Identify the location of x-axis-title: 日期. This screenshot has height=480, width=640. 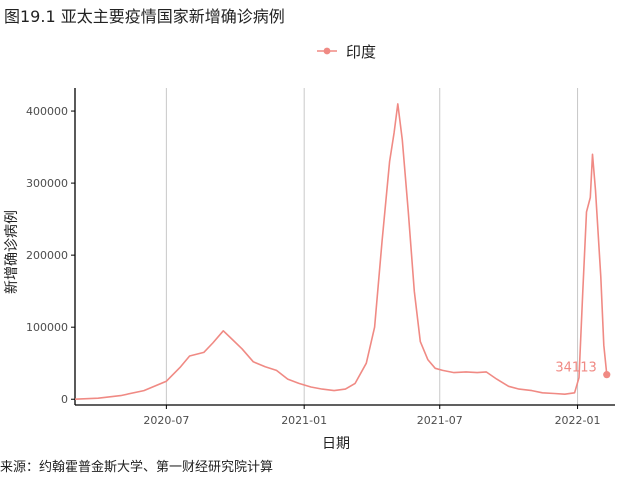
(336, 444).